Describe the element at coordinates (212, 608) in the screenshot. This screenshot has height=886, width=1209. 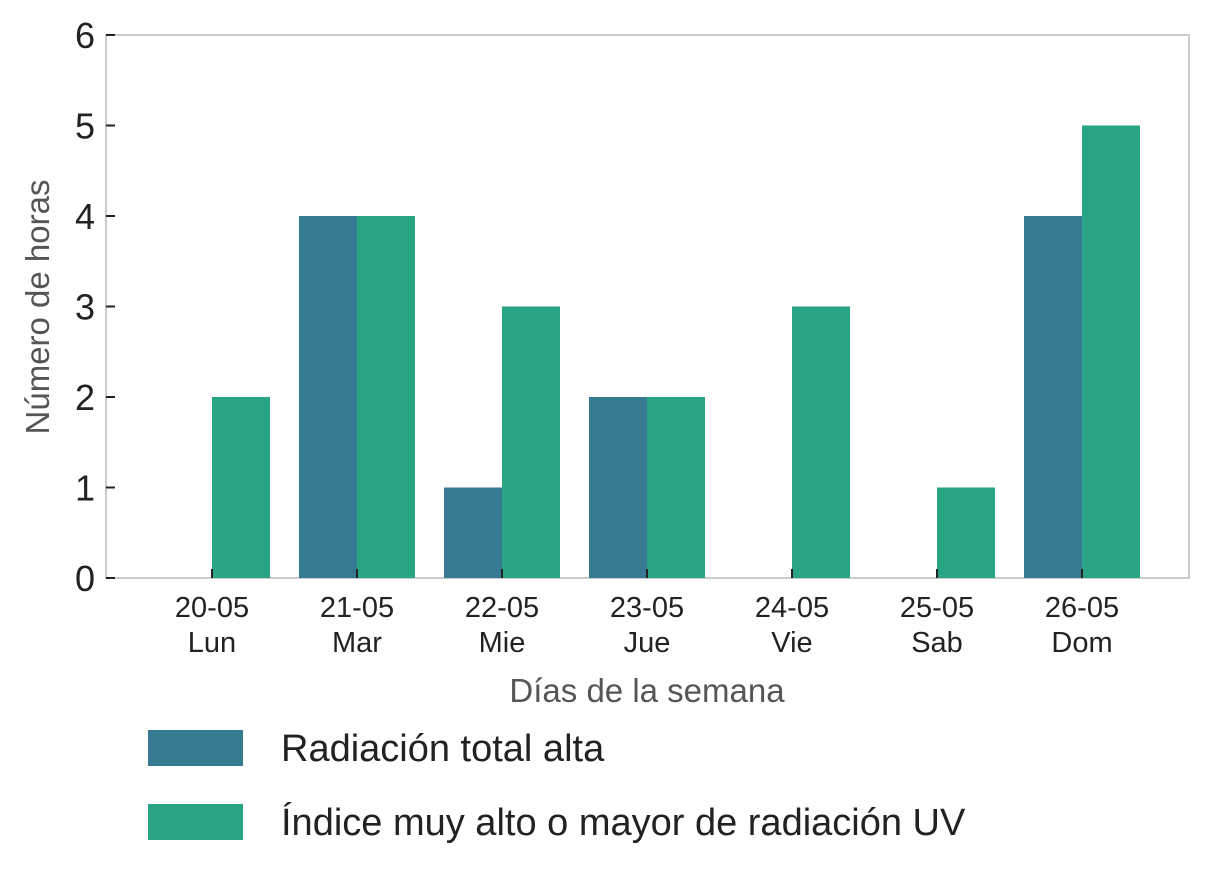
I see `x-tick-label-date: 20-05` at that location.